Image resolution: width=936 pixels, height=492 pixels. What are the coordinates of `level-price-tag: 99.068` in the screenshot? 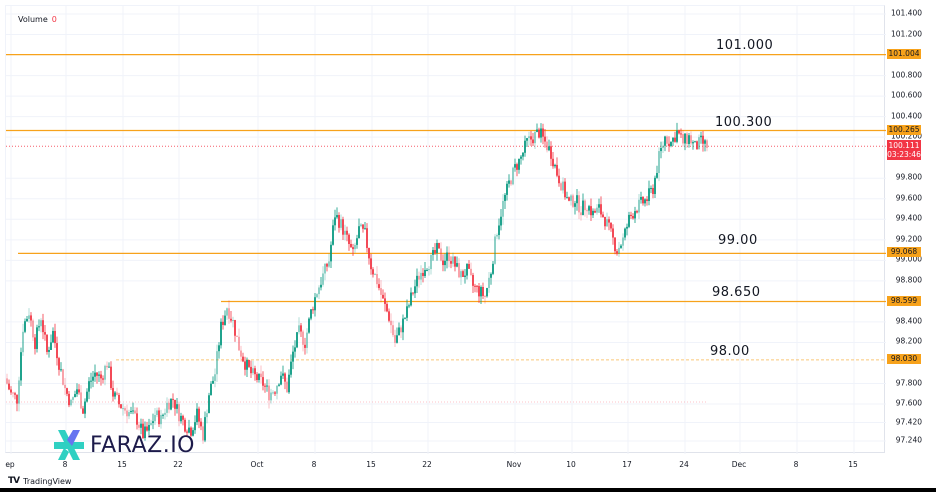 It's located at (904, 252).